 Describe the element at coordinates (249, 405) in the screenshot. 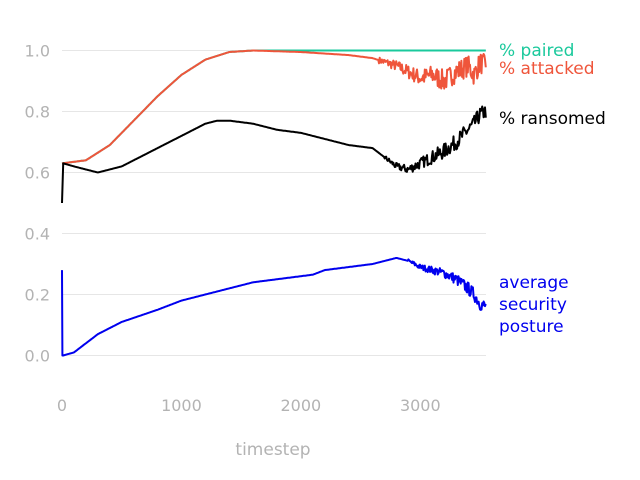

I see `x-tick-labels: 0 1000 2000 3000` at that location.